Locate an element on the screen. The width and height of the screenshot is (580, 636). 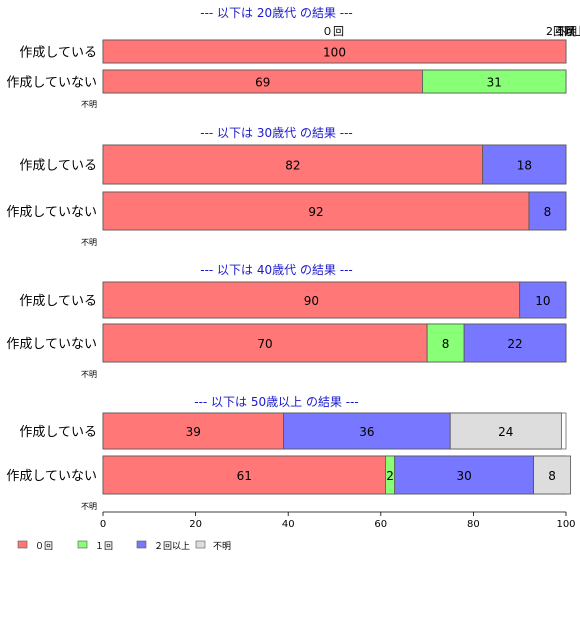
data-label: 39 is located at coordinates (193, 432).